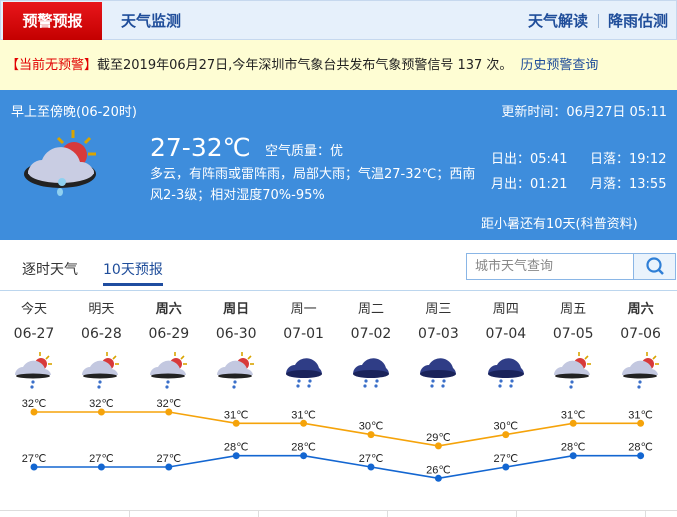  What do you see at coordinates (337, 429) in the screenshot?
I see `high-temp-line` at bounding box center [337, 429].